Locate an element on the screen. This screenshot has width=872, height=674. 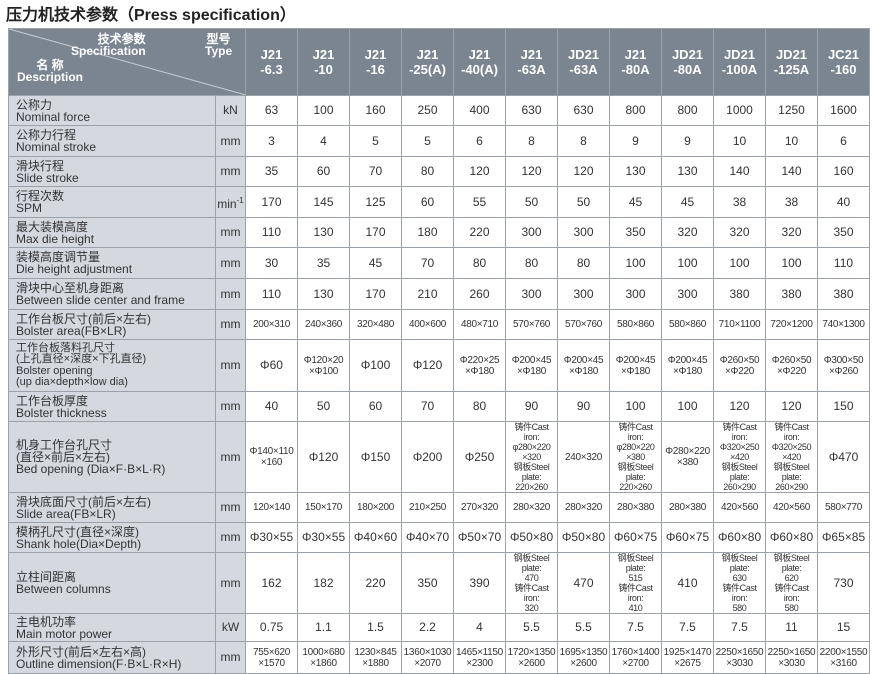
value-cell: 120×140 is located at coordinates (271, 507).